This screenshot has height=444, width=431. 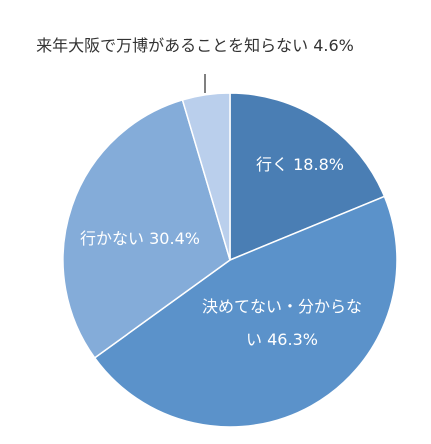 I want to click on data-label-2: 決めてない・分からない 46.3%, so click(x=282, y=323).